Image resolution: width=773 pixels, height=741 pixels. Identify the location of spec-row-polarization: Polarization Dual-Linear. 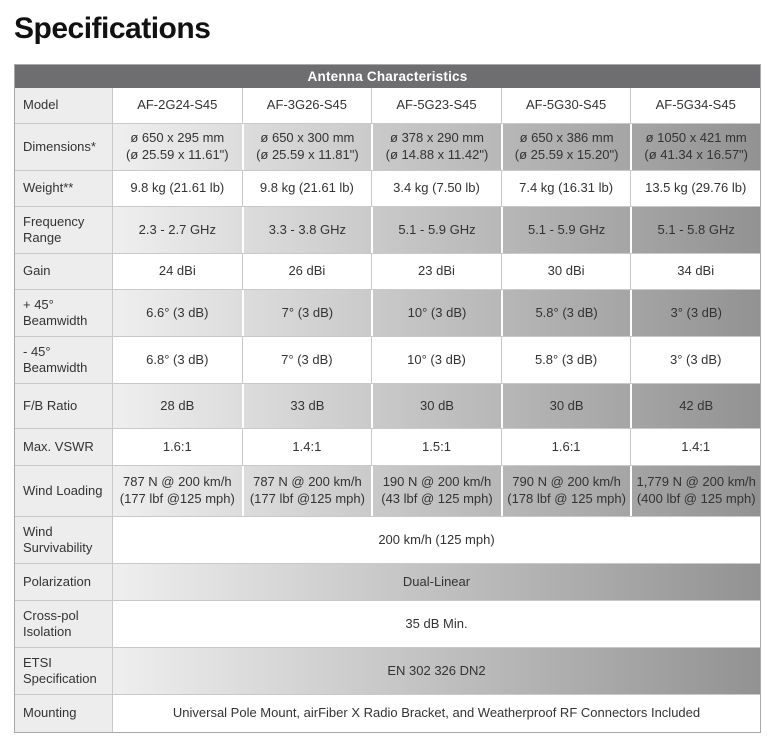
(387, 581).